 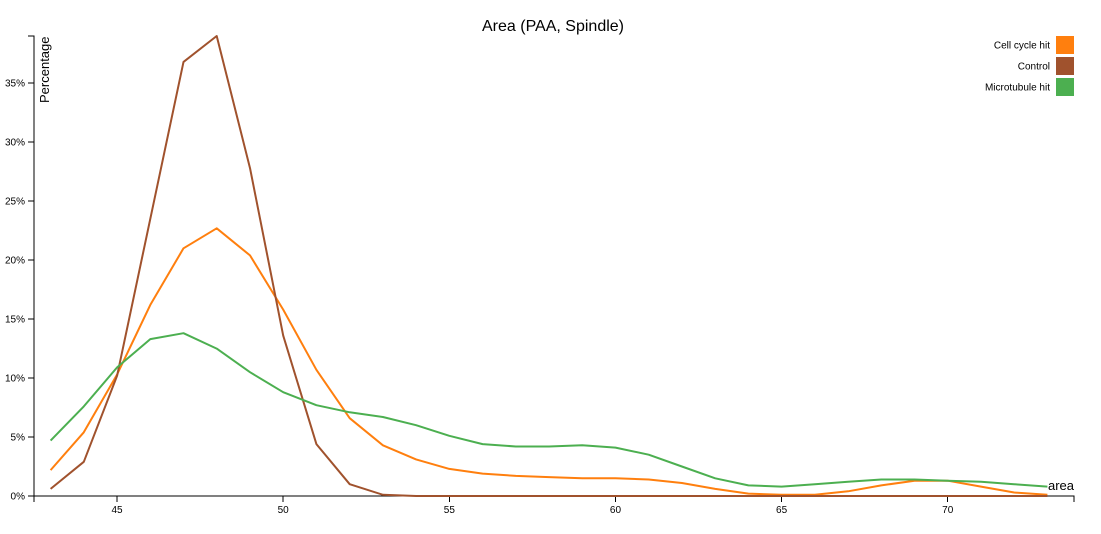 I want to click on legend-item-microtubule-hit: Microtubule hit, so click(x=1029, y=87).